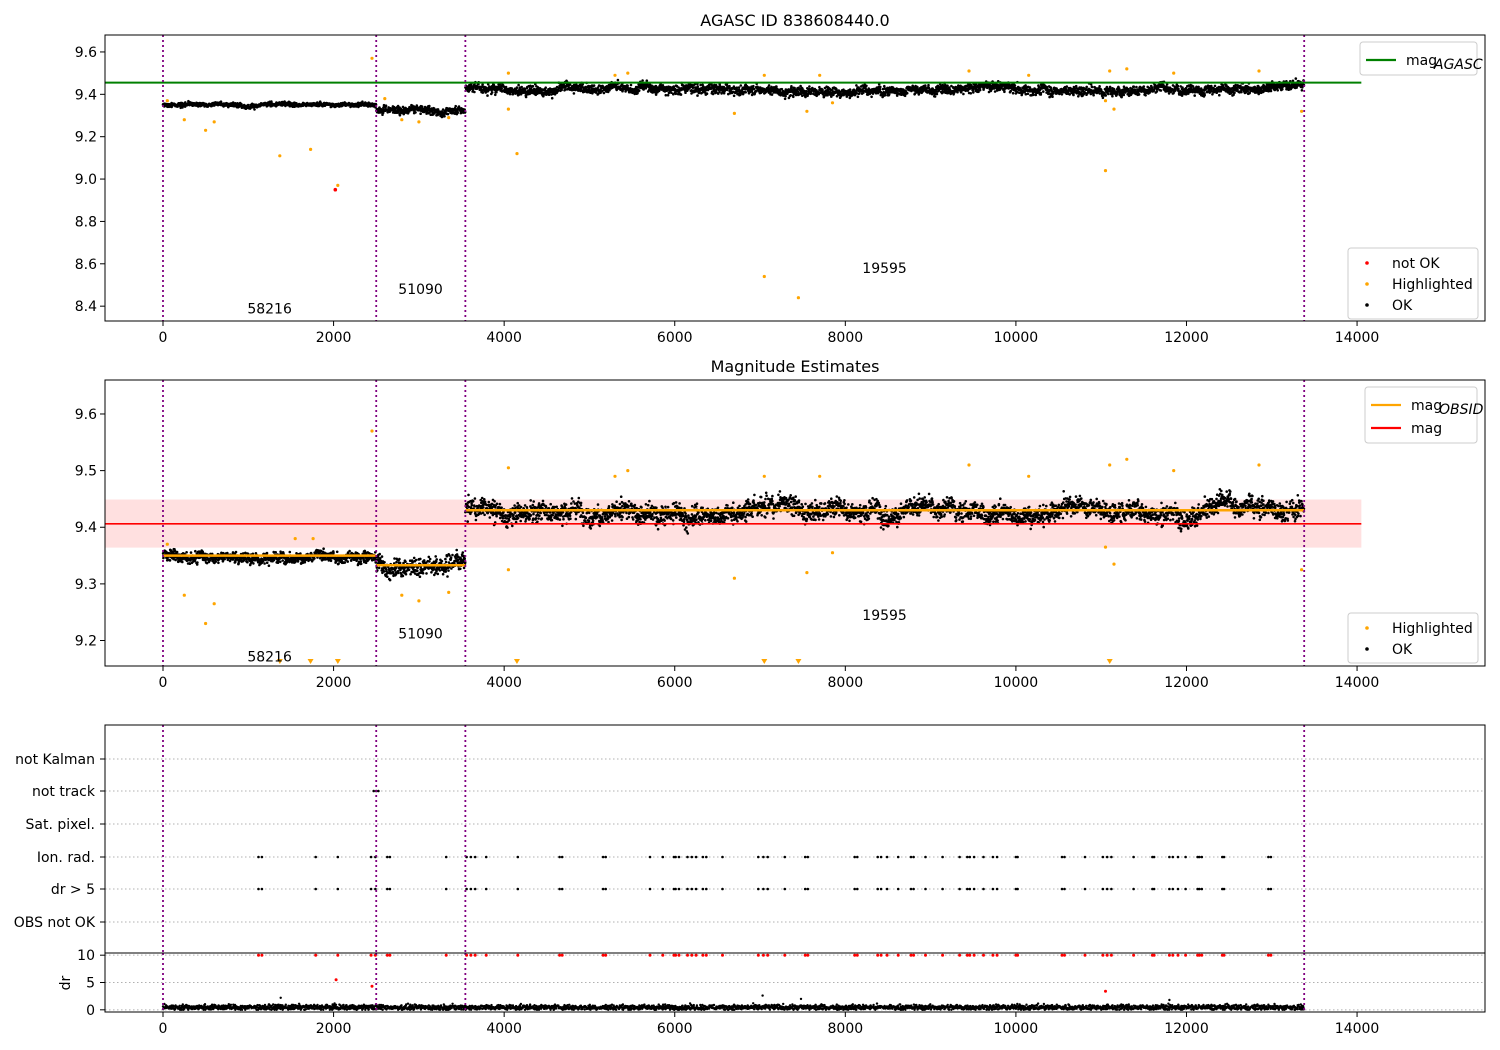 The width and height of the screenshot is (1500, 1050). I want to click on obs-label: 19595, so click(884, 269).